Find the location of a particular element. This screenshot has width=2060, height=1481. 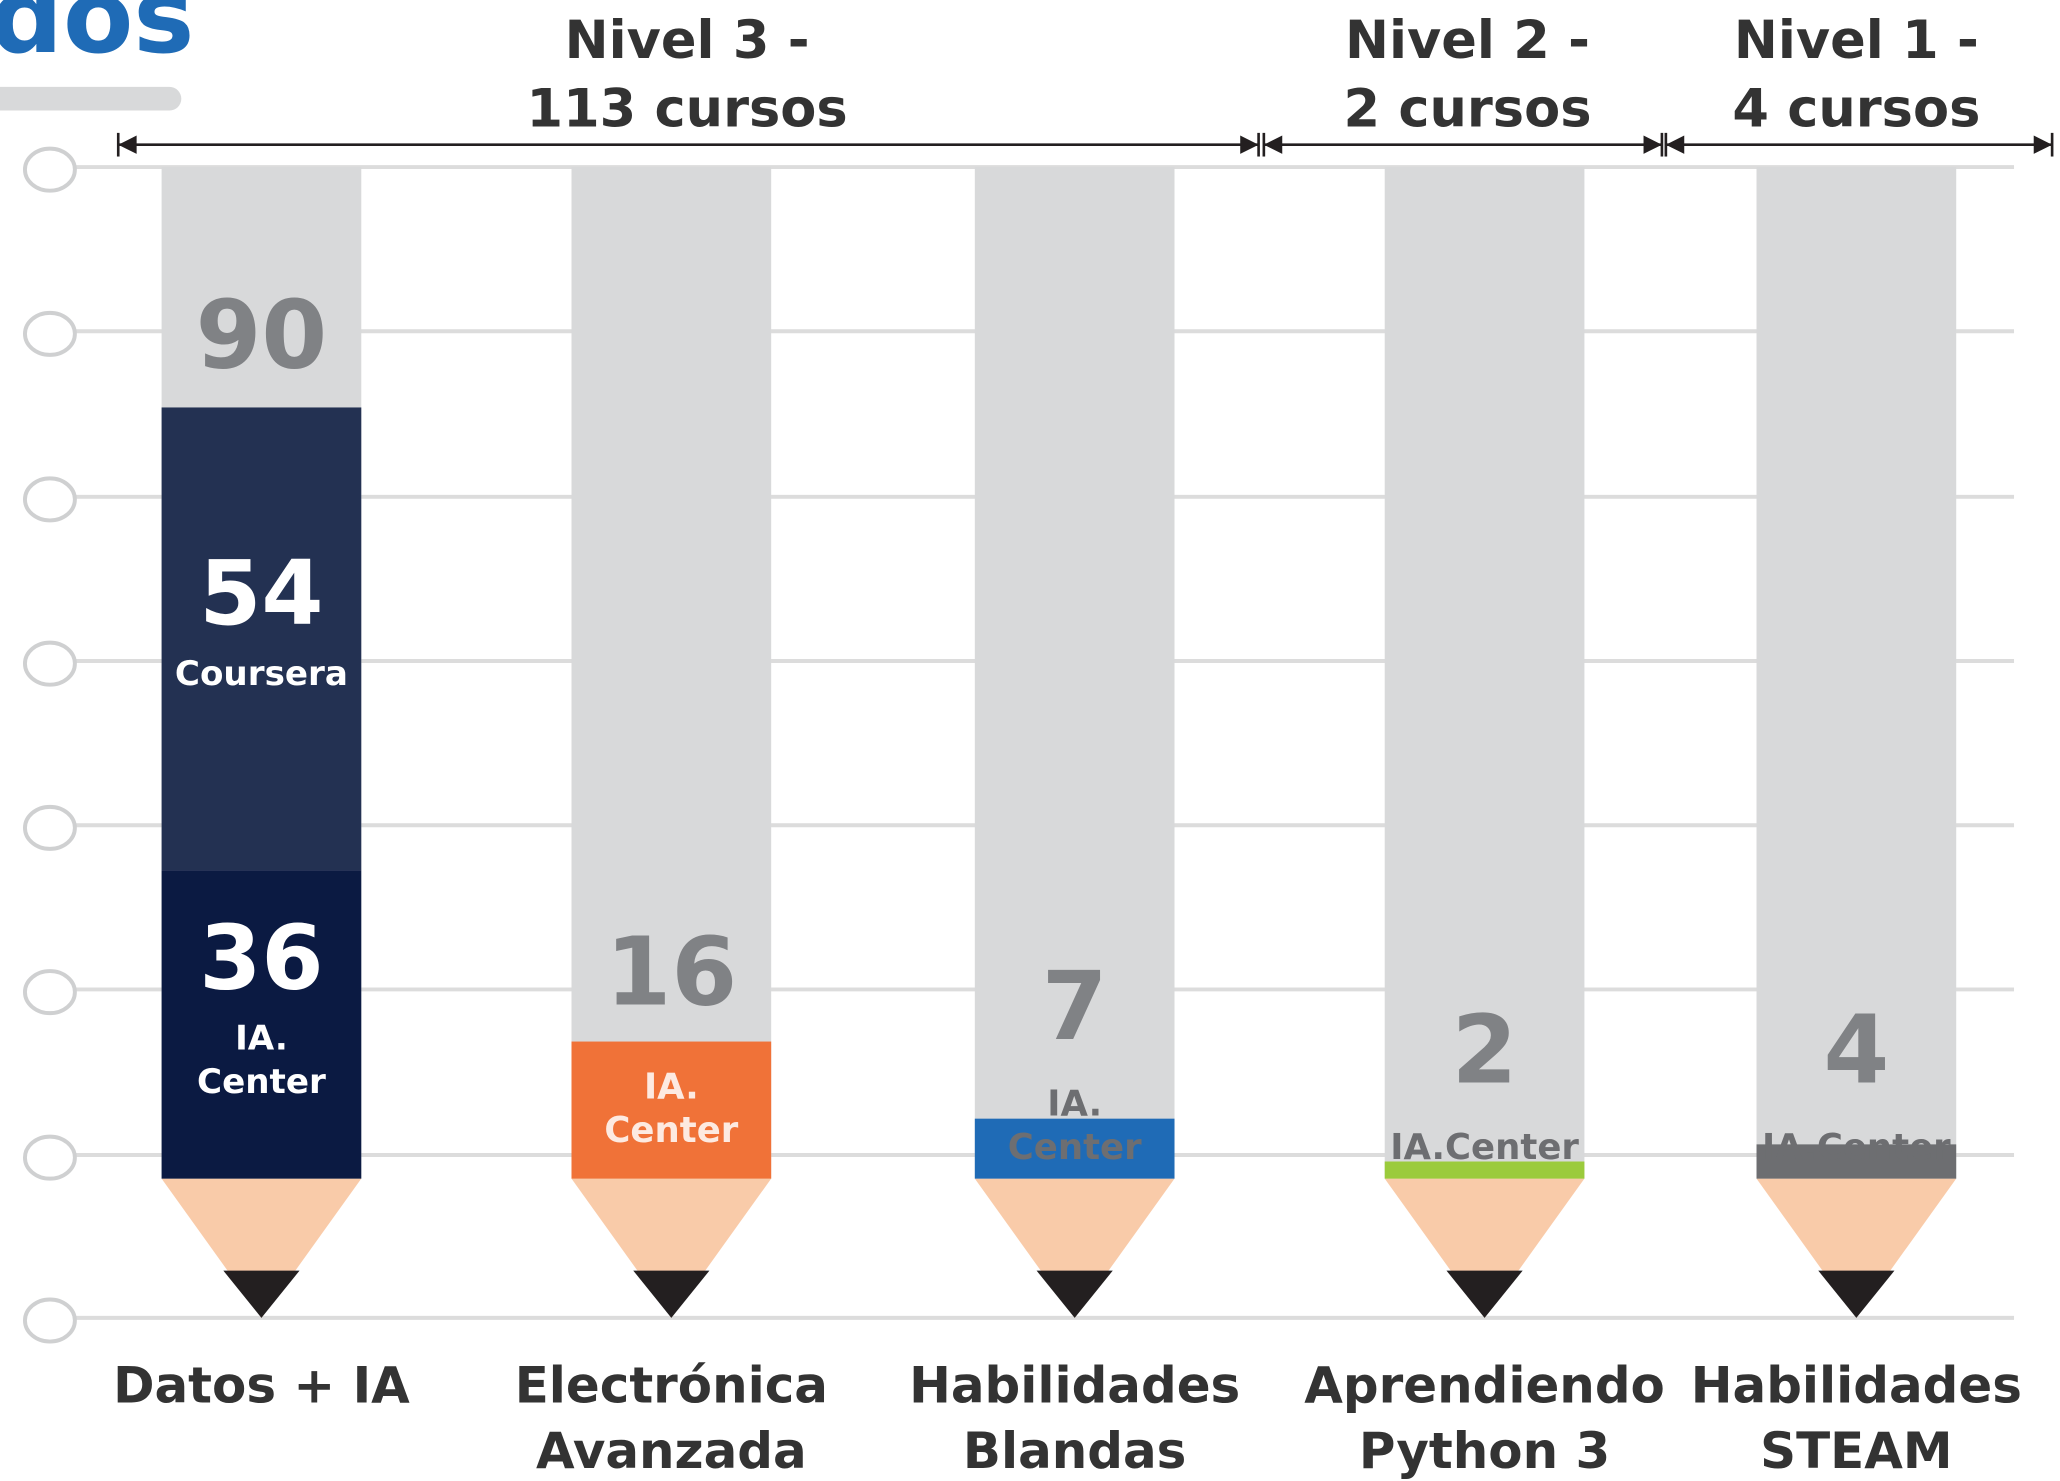

title: dos is located at coordinates (97, 38).